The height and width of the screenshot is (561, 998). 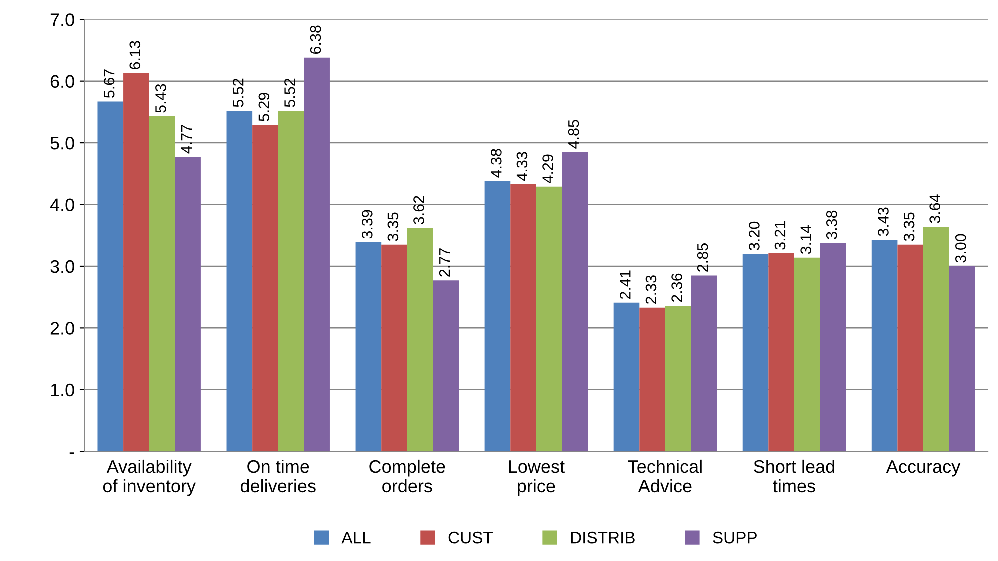 I want to click on data-label: 2.36, so click(x=677, y=288).